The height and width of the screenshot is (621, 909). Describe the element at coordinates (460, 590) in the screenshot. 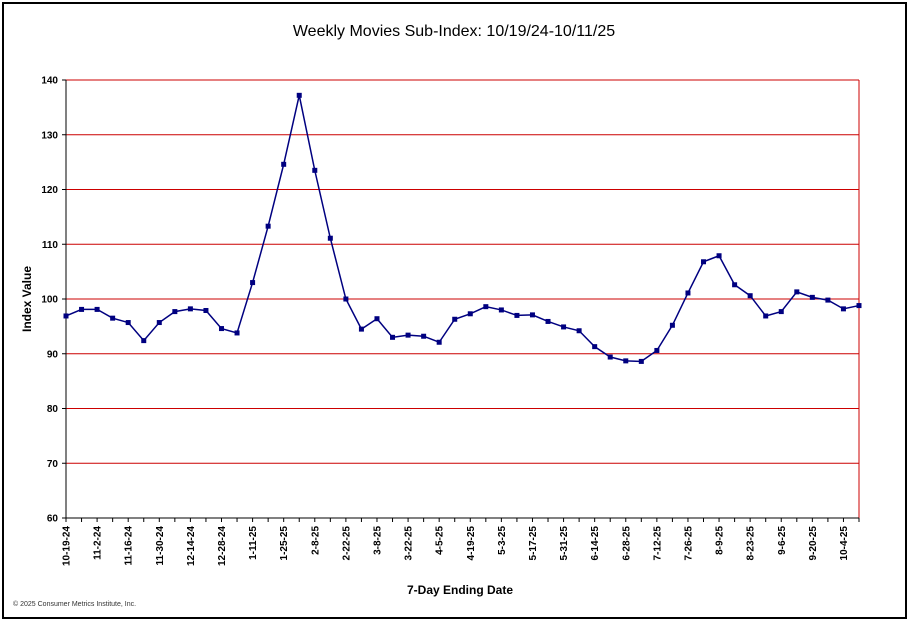

I see `x-axis-label: 7-Day Ending Date` at that location.